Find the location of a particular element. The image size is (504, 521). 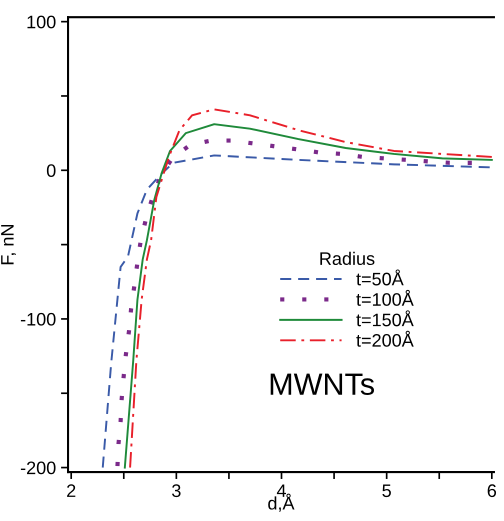

y-tick-label: -100 is located at coordinates (38, 319).